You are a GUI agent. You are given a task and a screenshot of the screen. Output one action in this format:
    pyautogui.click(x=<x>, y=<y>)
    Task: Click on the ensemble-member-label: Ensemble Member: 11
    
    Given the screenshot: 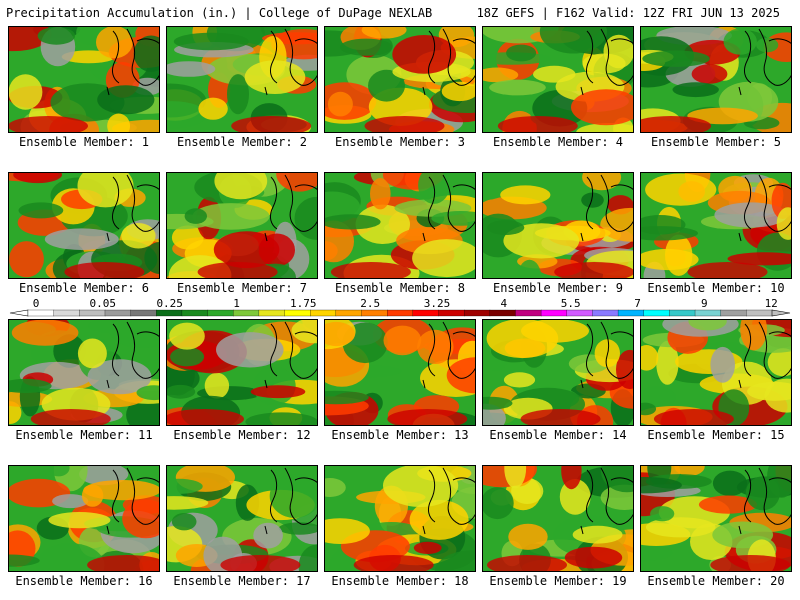 What is the action you would take?
    pyautogui.click(x=84, y=435)
    